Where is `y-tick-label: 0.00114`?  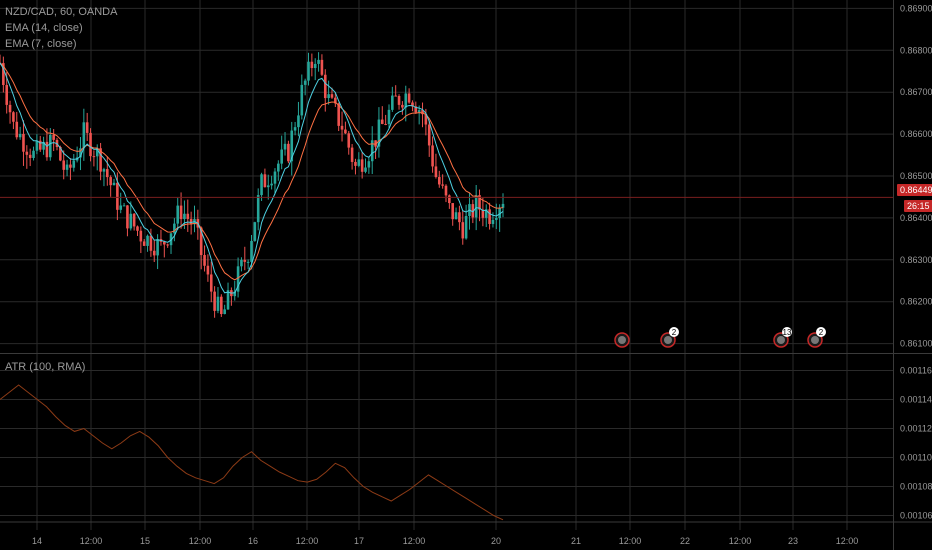
y-tick-label: 0.00114 is located at coordinates (916, 400).